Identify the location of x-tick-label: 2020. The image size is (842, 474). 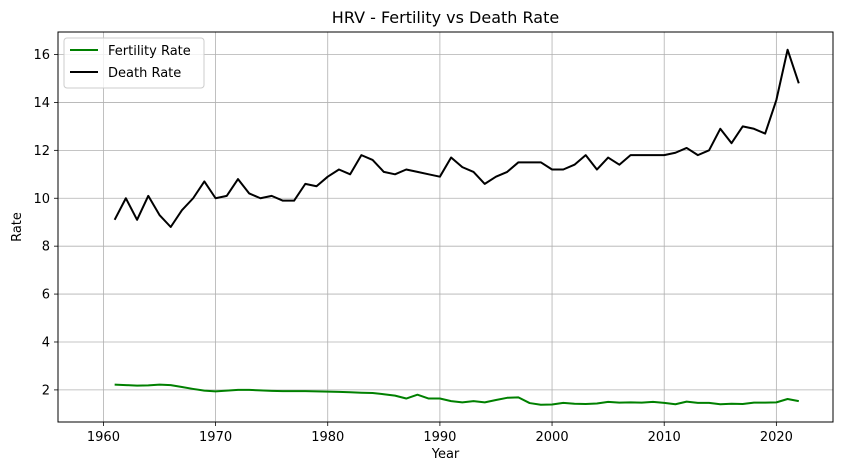
(776, 437).